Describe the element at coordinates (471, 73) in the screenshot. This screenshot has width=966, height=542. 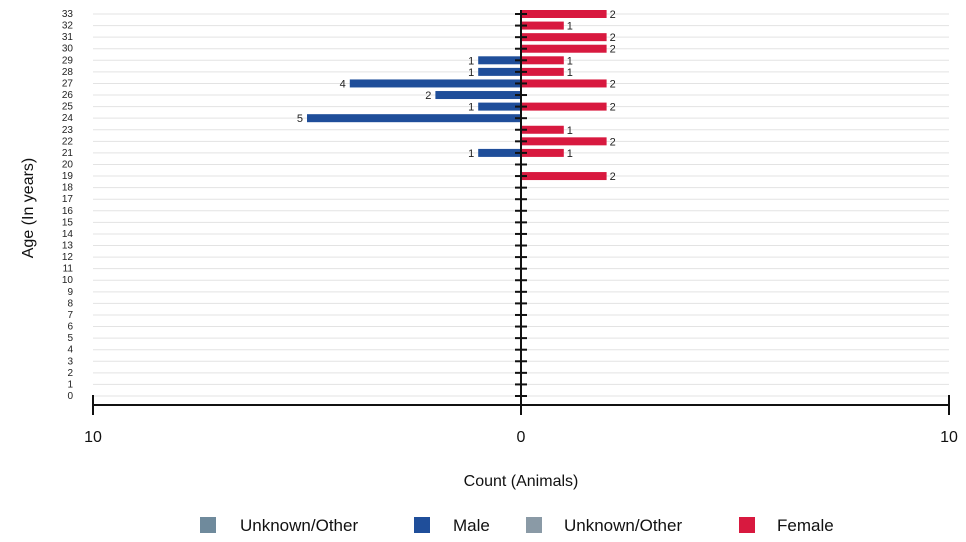
I see `bar-label-male-left-age-28: 1` at that location.